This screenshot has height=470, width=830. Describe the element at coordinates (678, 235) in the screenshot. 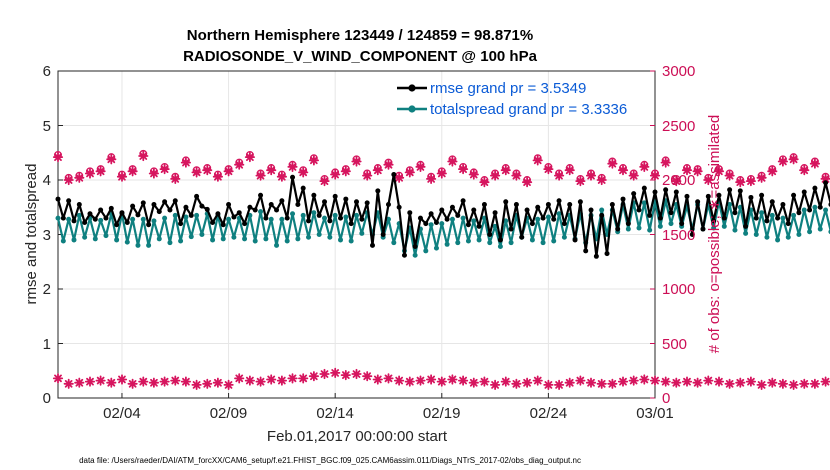

I see `y-axis-right: 0 500 1000 1500 2000 2500 3000` at that location.